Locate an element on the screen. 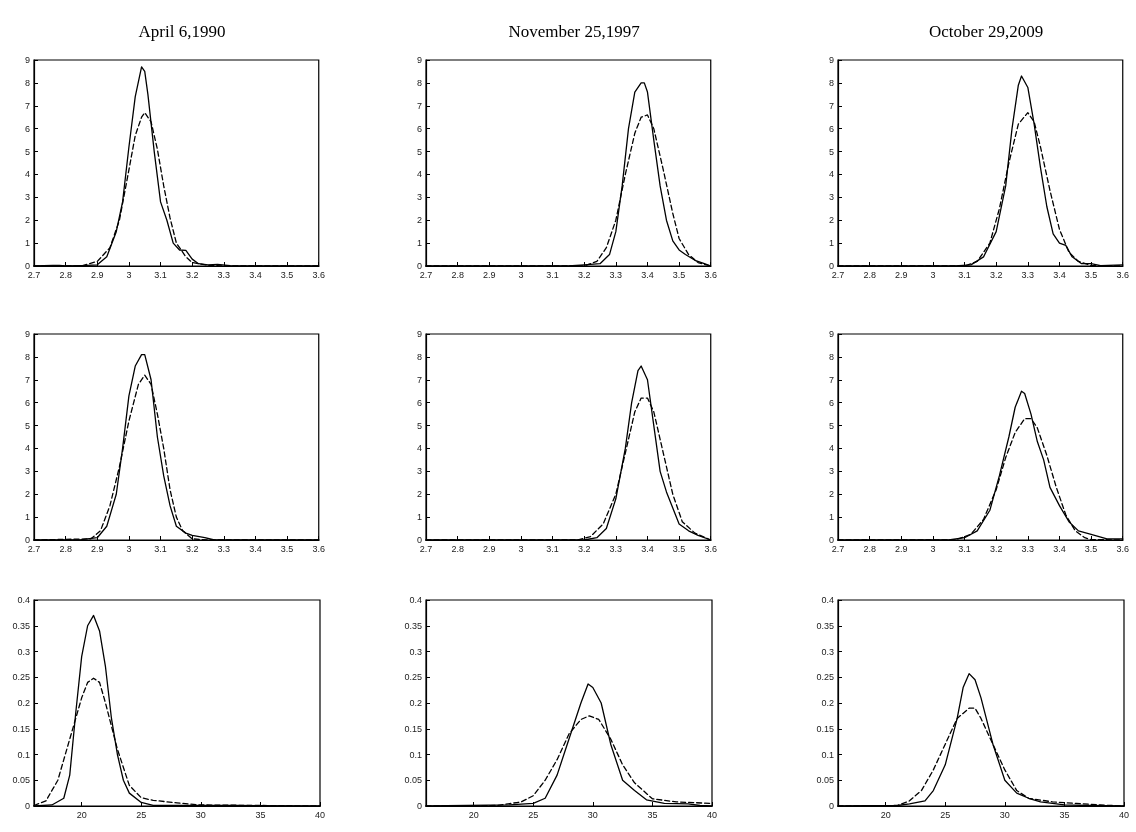 Image resolution: width=1136 pixels, height=832 pixels. x-tick-label: 30 is located at coordinates (1004, 814).